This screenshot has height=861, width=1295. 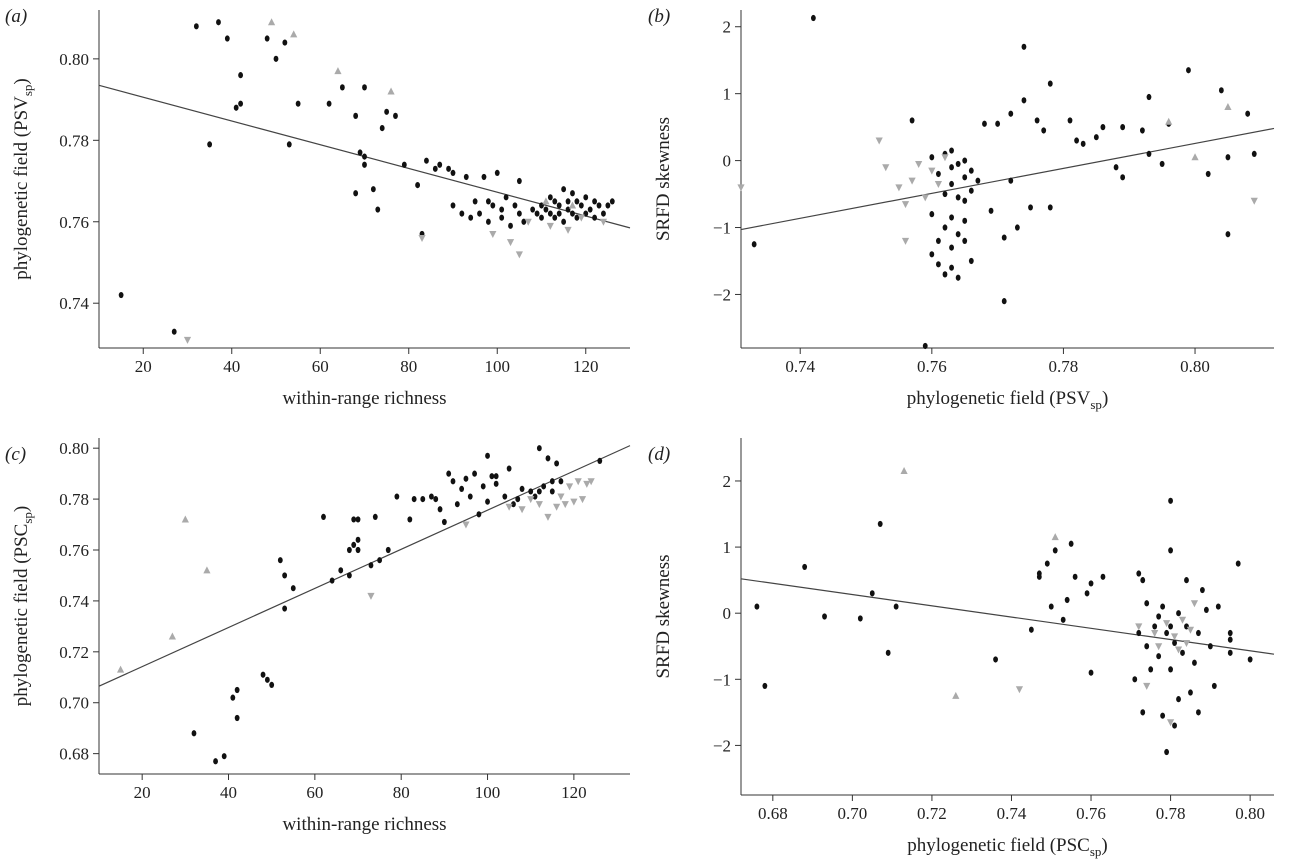 What do you see at coordinates (722, 294) in the screenshot?
I see `y-tick-label: −2` at bounding box center [722, 294].